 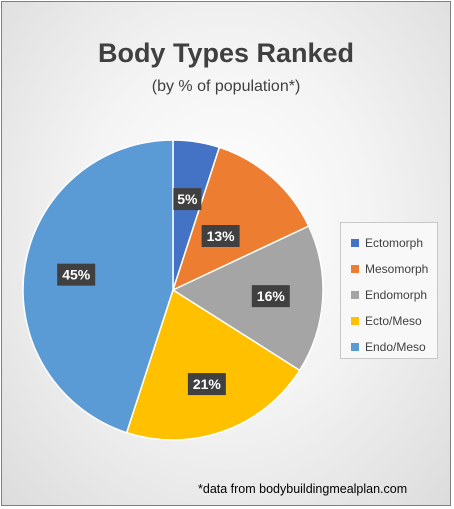 What do you see at coordinates (226, 53) in the screenshot?
I see `chart-title: Body Types Ranked` at bounding box center [226, 53].